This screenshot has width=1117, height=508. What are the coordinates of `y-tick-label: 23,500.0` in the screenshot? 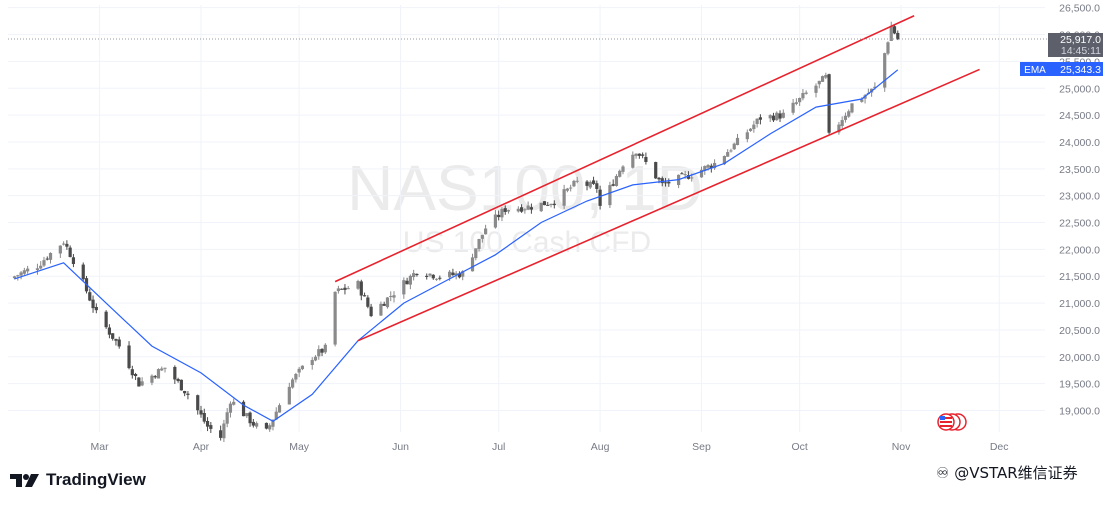 It's located at (1079, 170).